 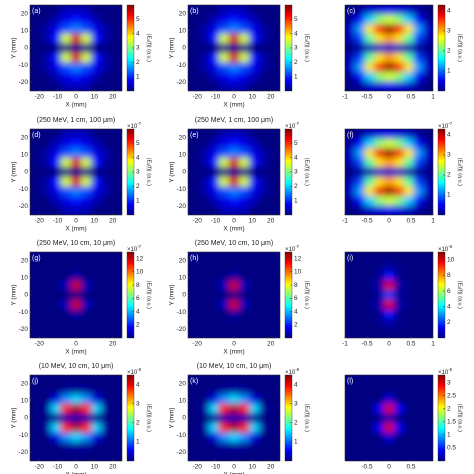 What do you see at coordinates (95, 97) in the screenshot?
I see `x-tick-label: 10` at bounding box center [95, 97].